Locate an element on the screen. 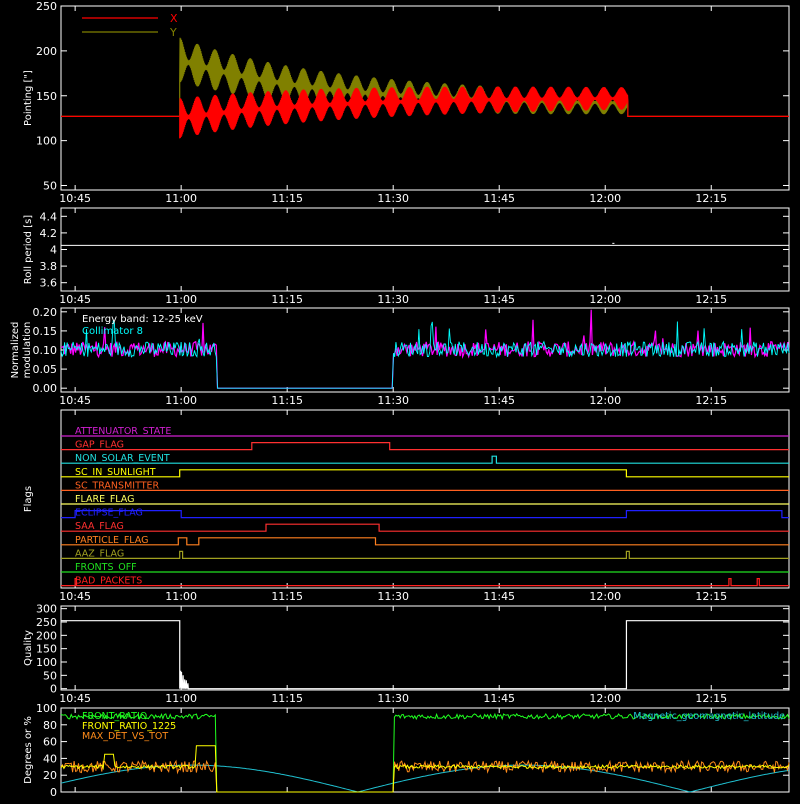 The image size is (800, 804). panel-2-ylabel: Roll period [s] is located at coordinates (28, 249).